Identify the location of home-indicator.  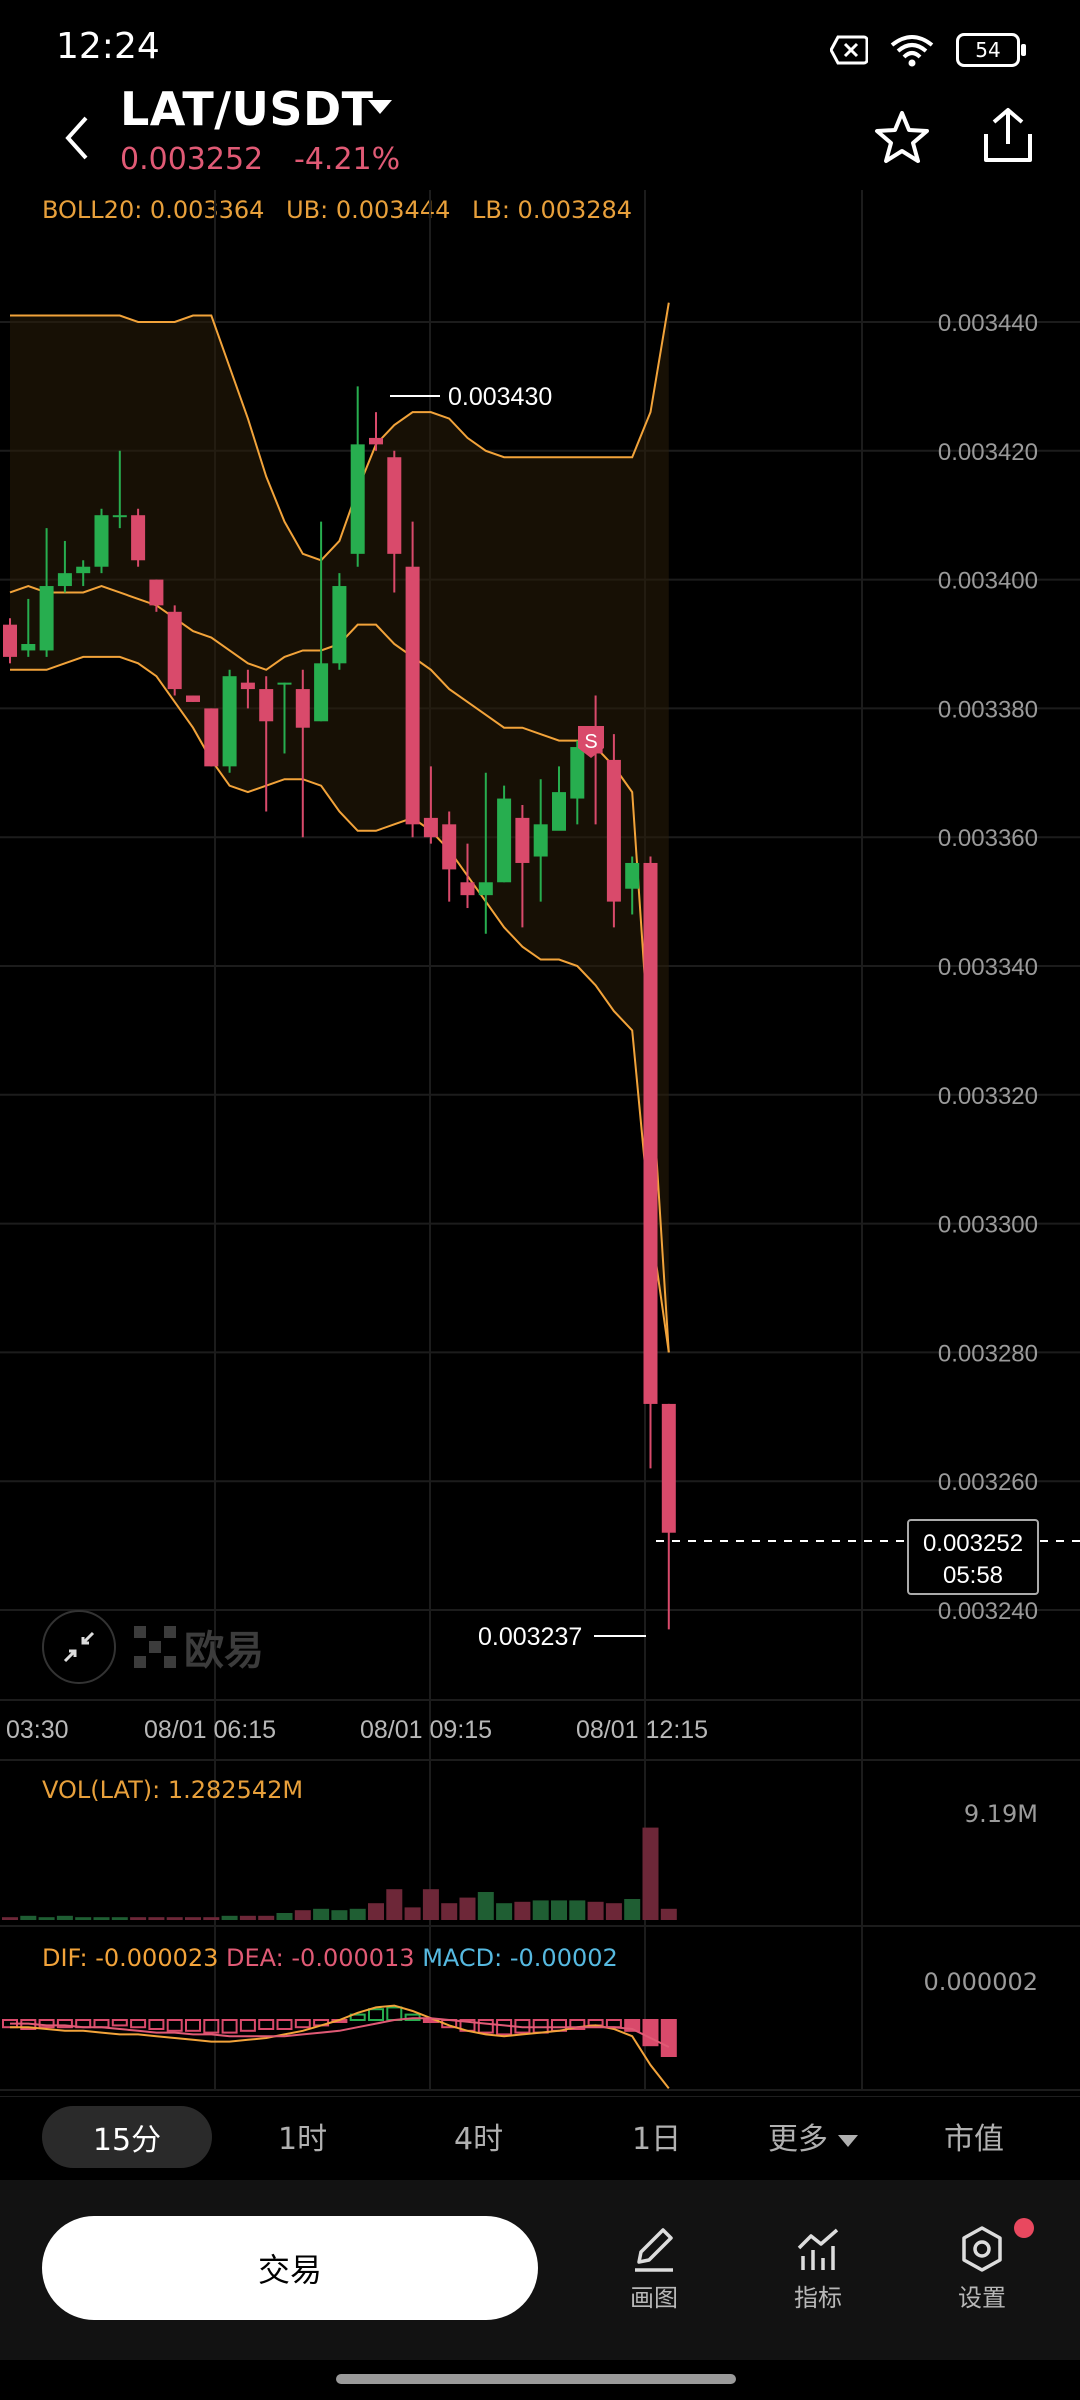
(536, 2379).